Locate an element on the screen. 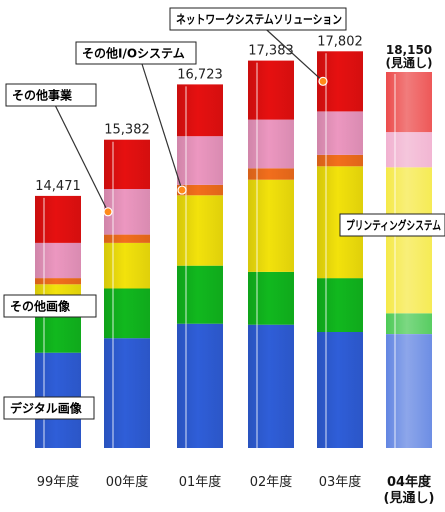 The width and height of the screenshot is (445, 512). series-callout: ネットワークシステムソリューション is located at coordinates (258, 46).